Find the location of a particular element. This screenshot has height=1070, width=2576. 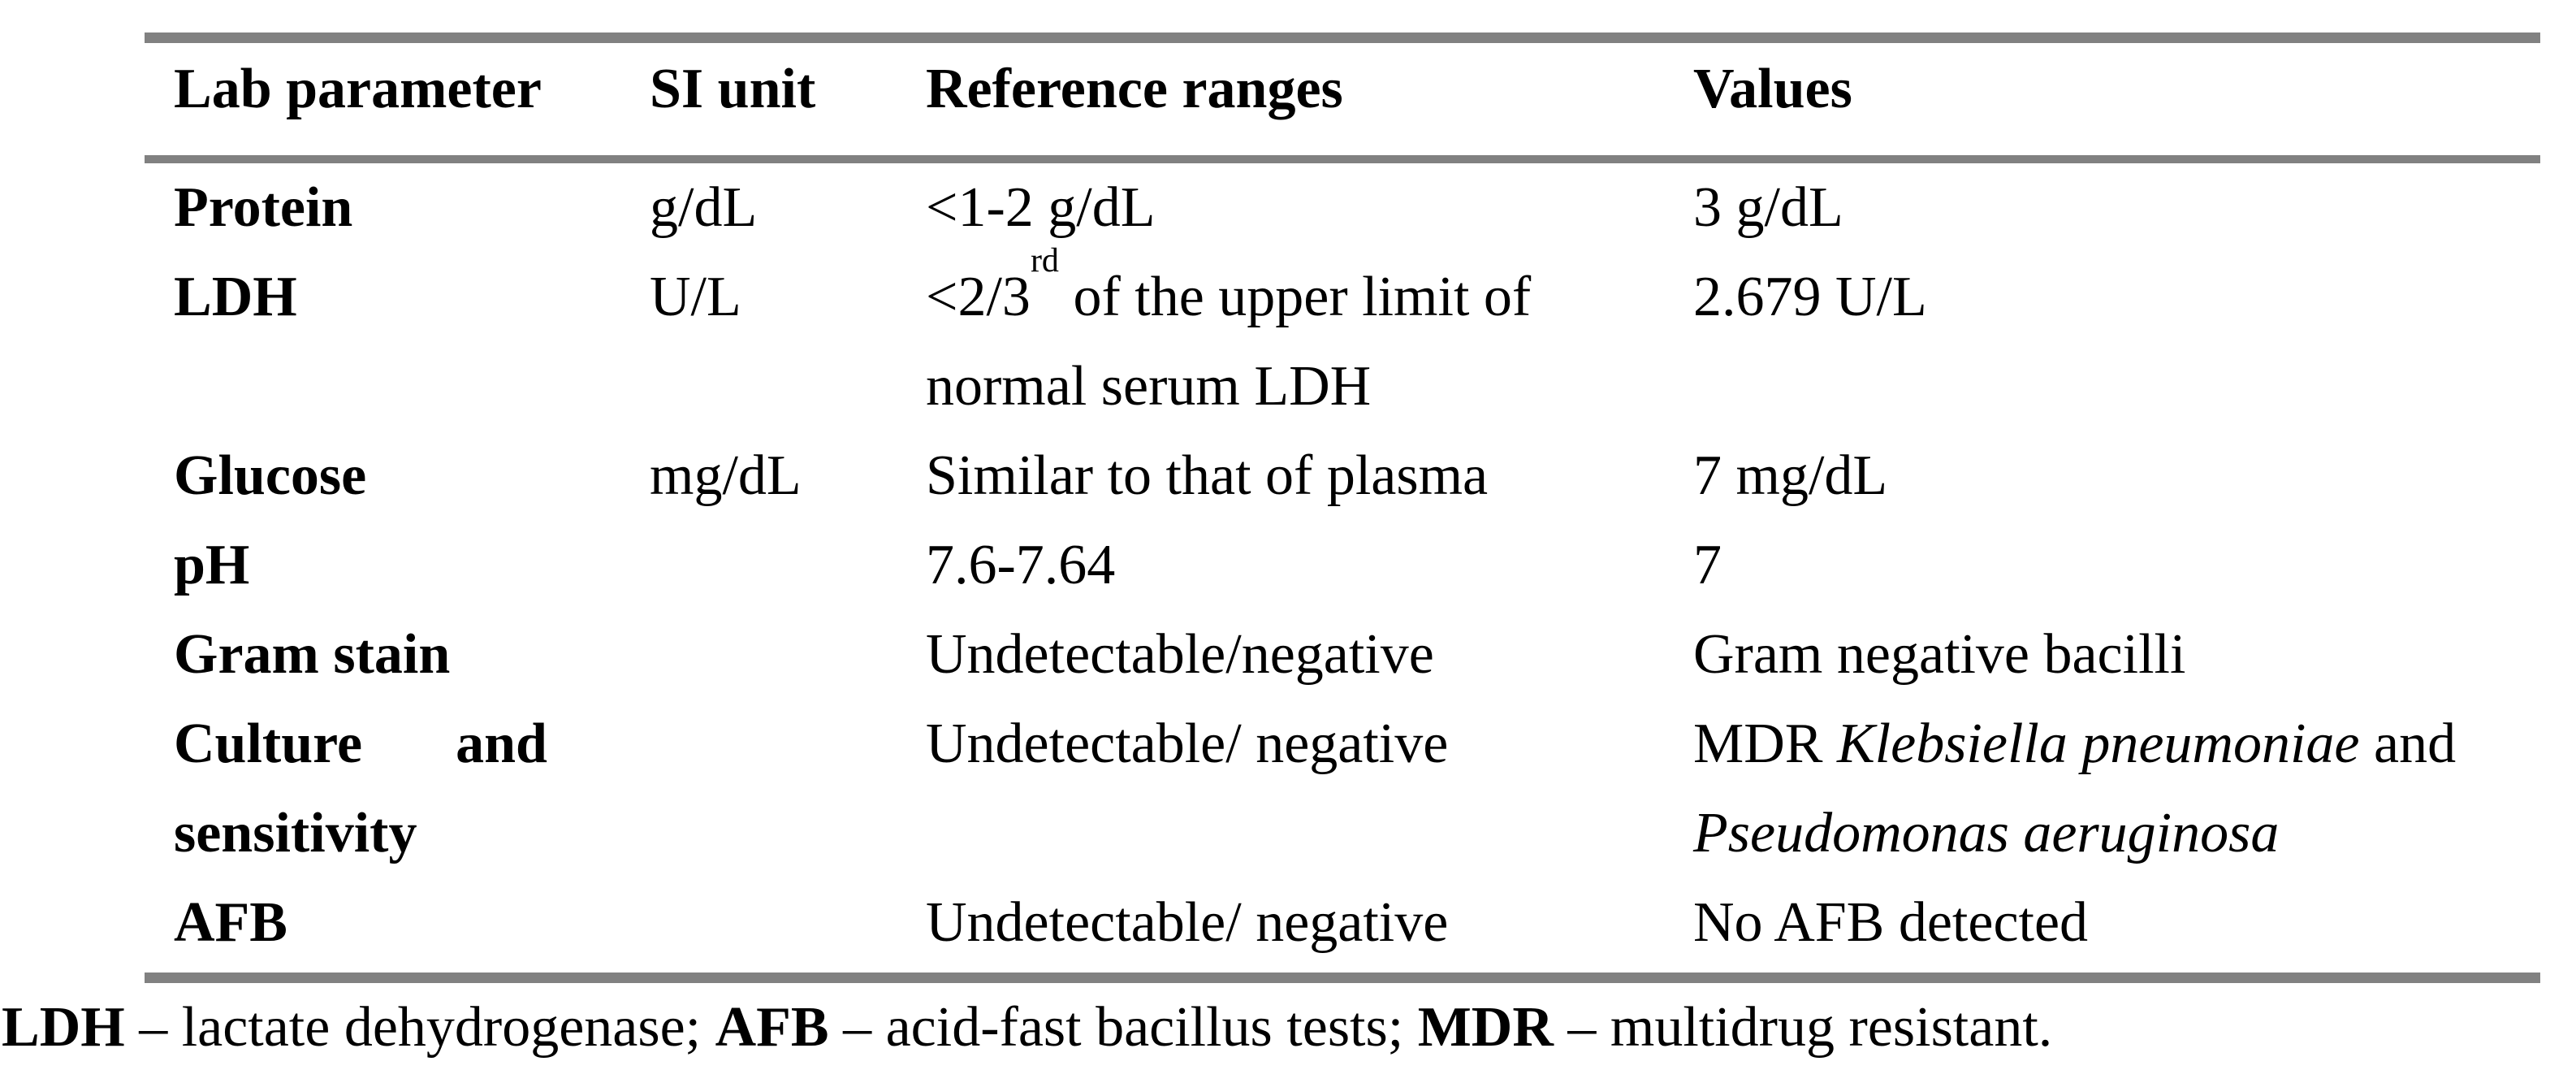

reference-ldh-line2: normal serum LDH is located at coordinates (1149, 387).